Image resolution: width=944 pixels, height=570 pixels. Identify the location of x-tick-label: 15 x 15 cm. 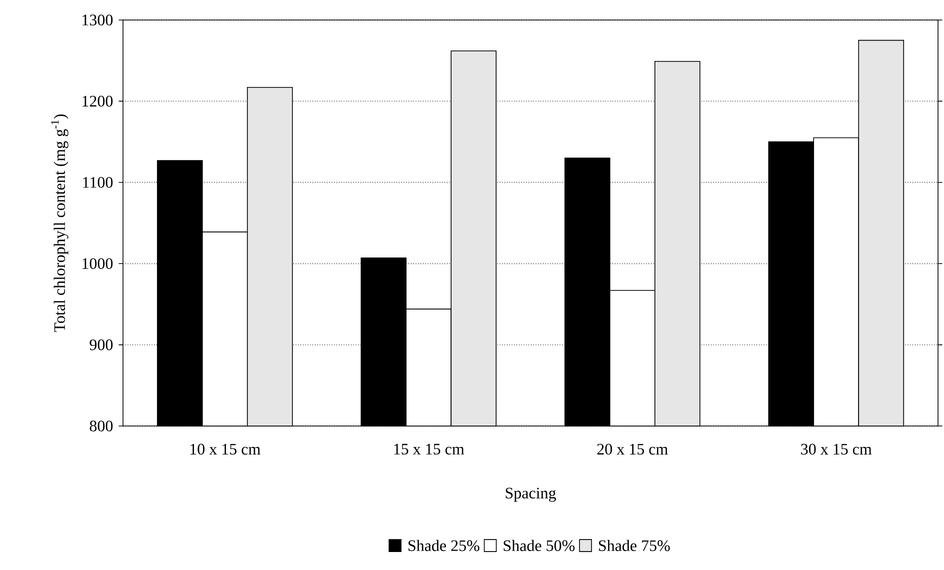
(429, 449).